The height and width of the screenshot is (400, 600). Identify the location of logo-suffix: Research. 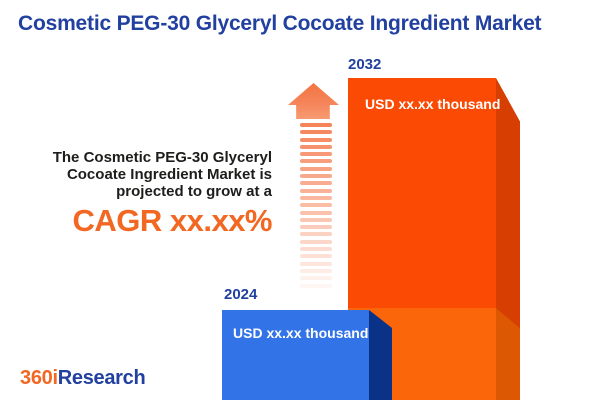
(101, 378).